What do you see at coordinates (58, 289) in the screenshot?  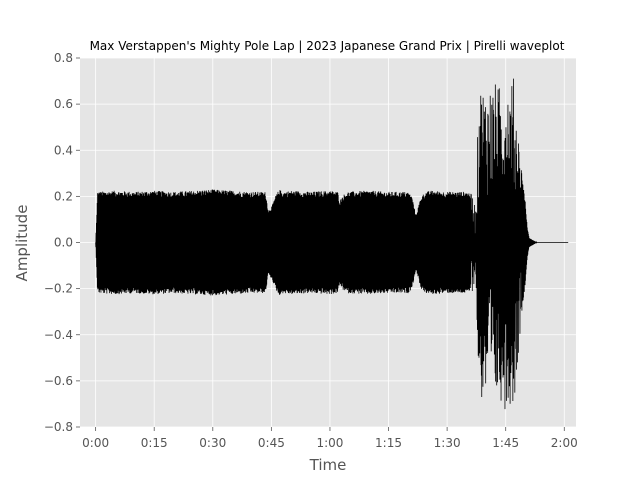 I see `y-tick-label: −0.2` at bounding box center [58, 289].